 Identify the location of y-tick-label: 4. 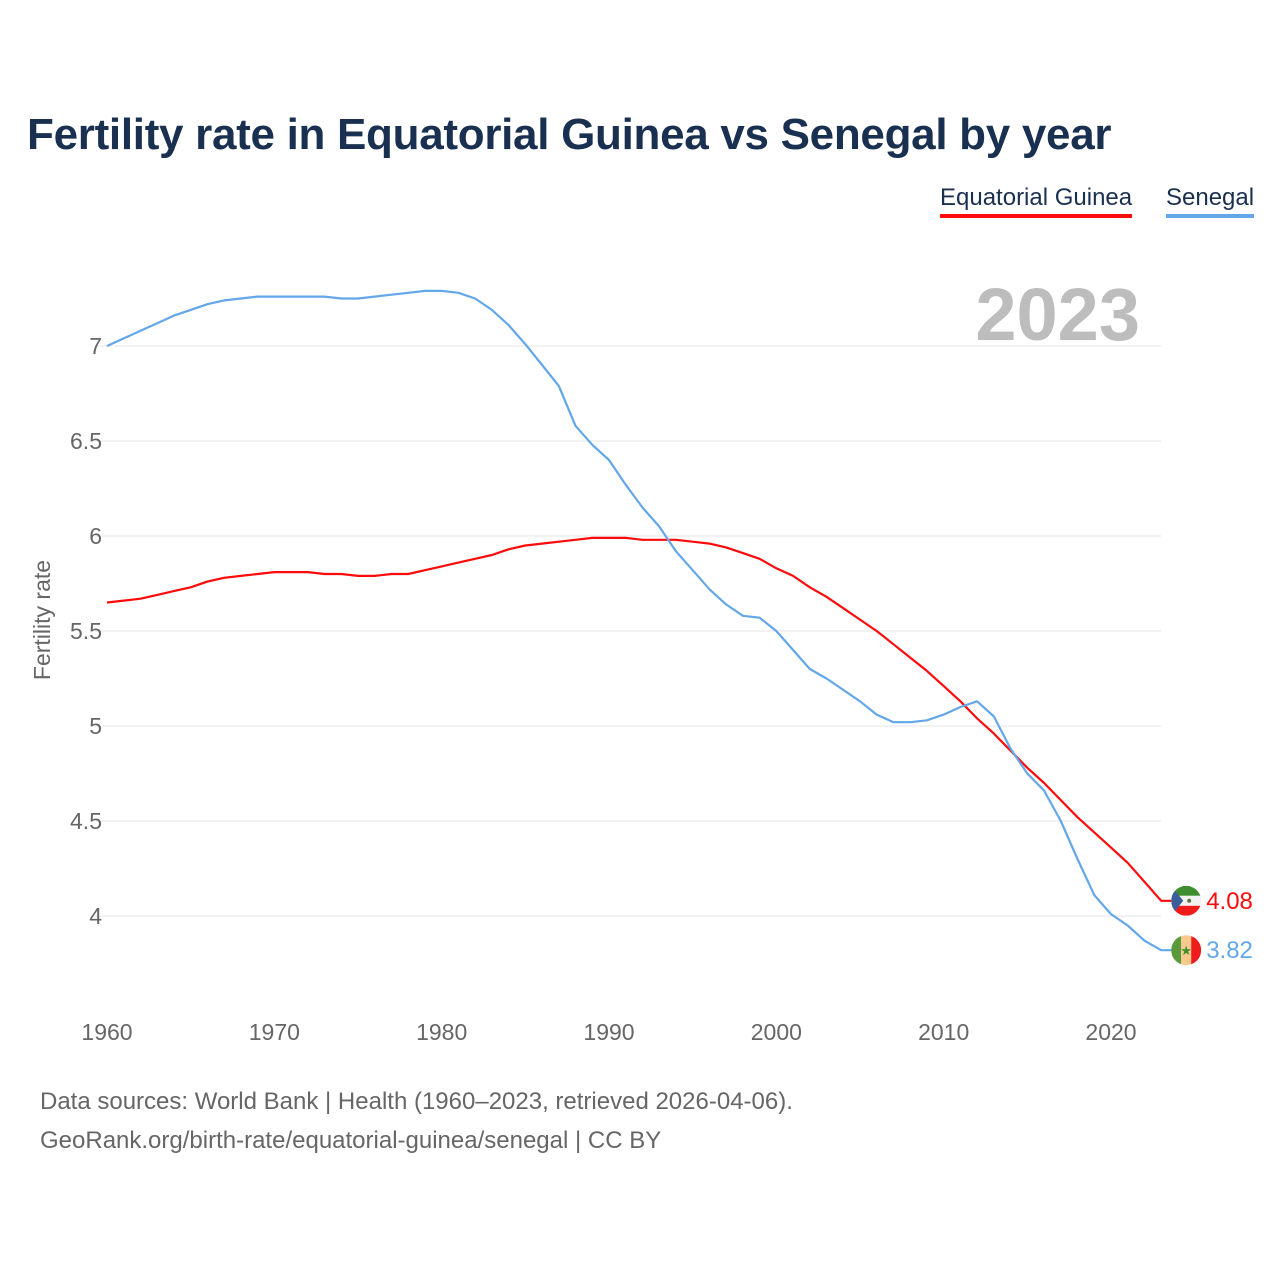
(95, 916).